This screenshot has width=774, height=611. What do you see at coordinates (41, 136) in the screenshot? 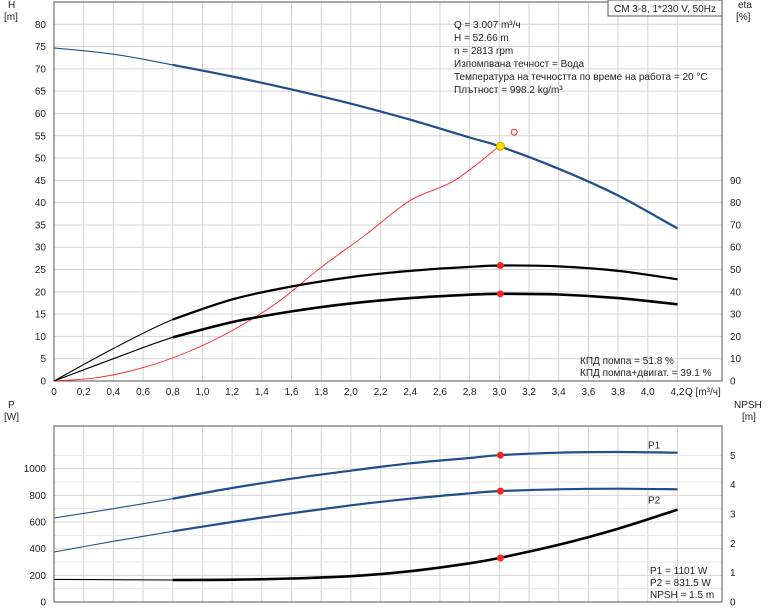
I see `y-left-tick-label: 55` at bounding box center [41, 136].